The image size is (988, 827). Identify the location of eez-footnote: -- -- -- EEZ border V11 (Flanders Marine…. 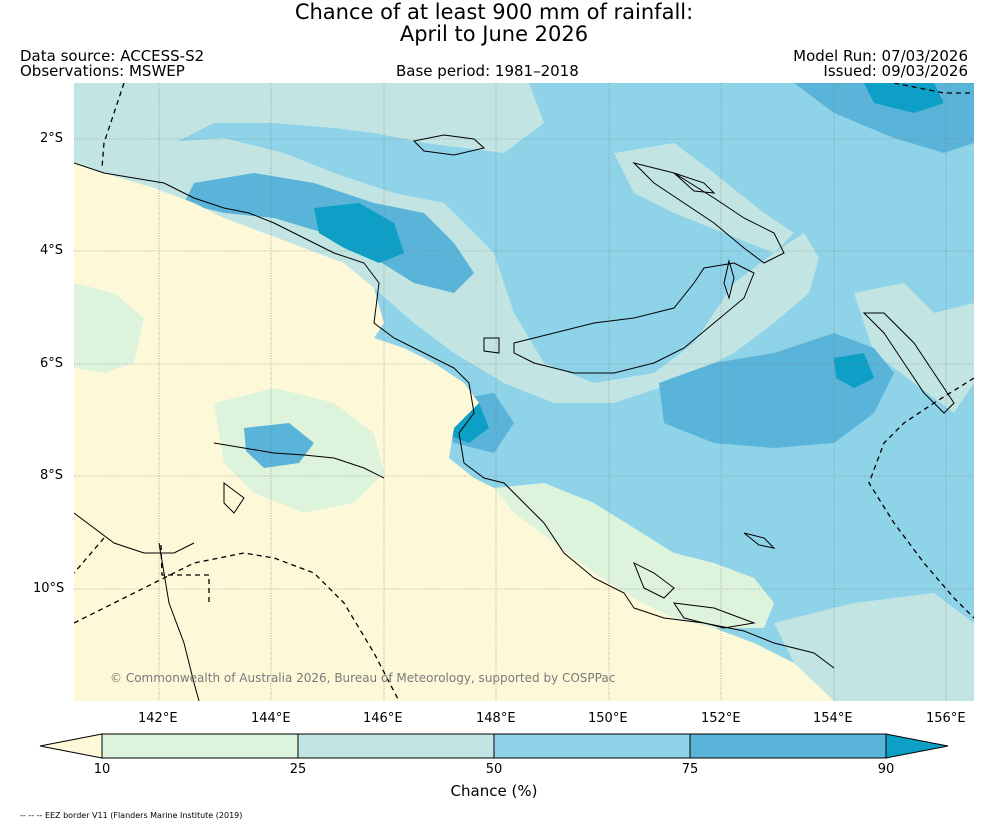
(131, 815).